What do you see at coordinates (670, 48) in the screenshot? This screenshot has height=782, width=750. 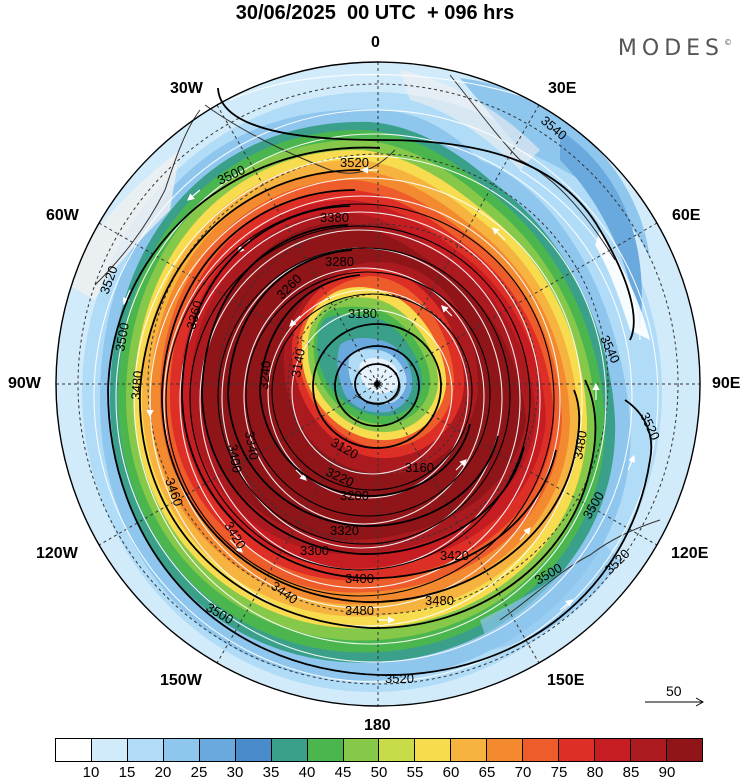 I see `brand-text: MODES` at bounding box center [670, 48].